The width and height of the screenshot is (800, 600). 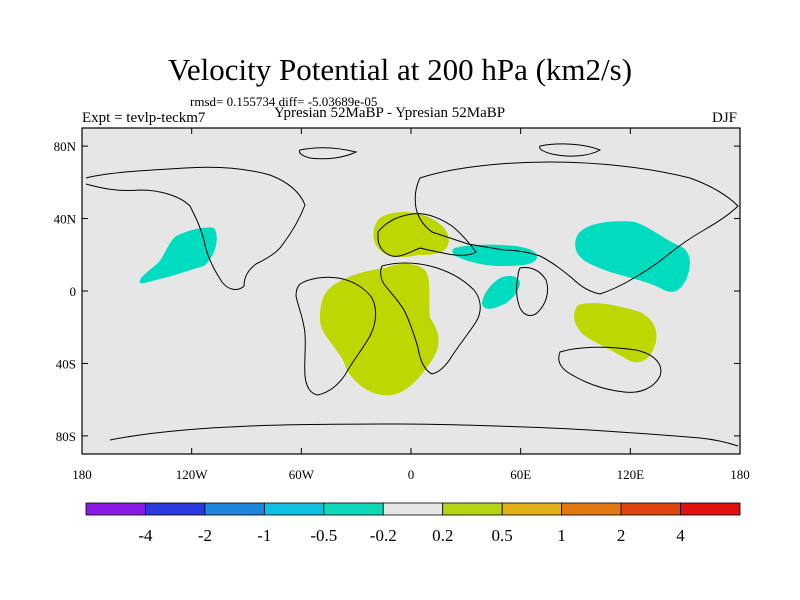 I want to click on chart-title: Velocity Potential at 200 hPa (km2/s), so click(x=400, y=69).